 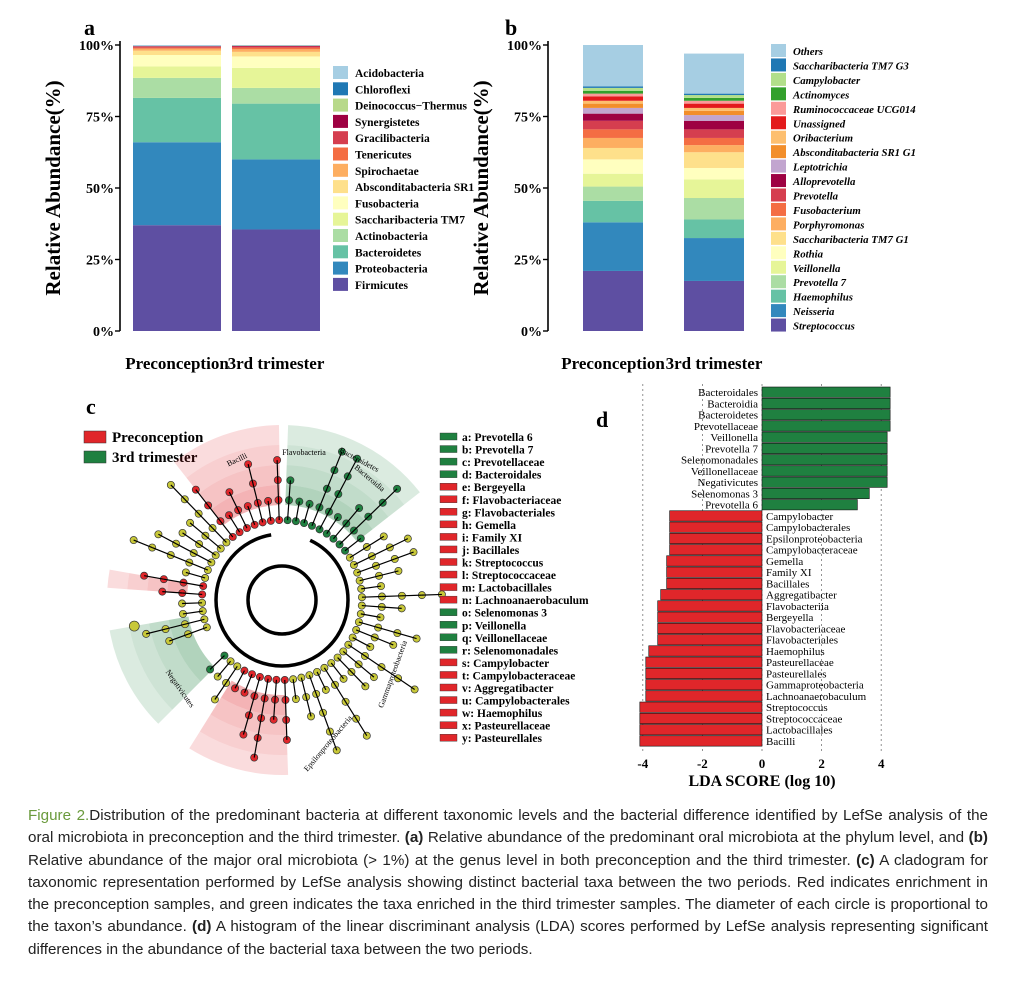 I want to click on legend-label: Saccharibacteria TM7 G3, so click(x=851, y=66).